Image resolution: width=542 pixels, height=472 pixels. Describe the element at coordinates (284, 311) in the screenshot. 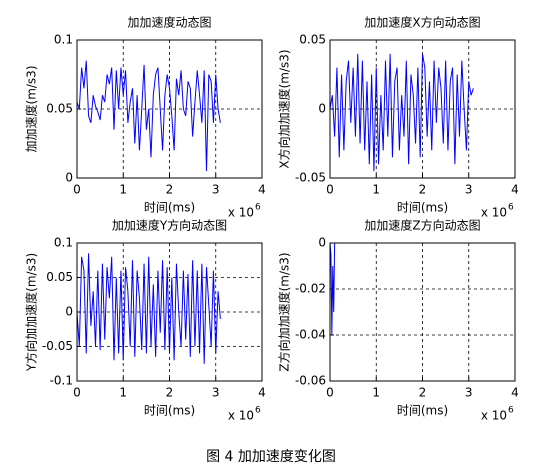

I see `y-axis-label: Z方向加加速度(m/s3)` at that location.